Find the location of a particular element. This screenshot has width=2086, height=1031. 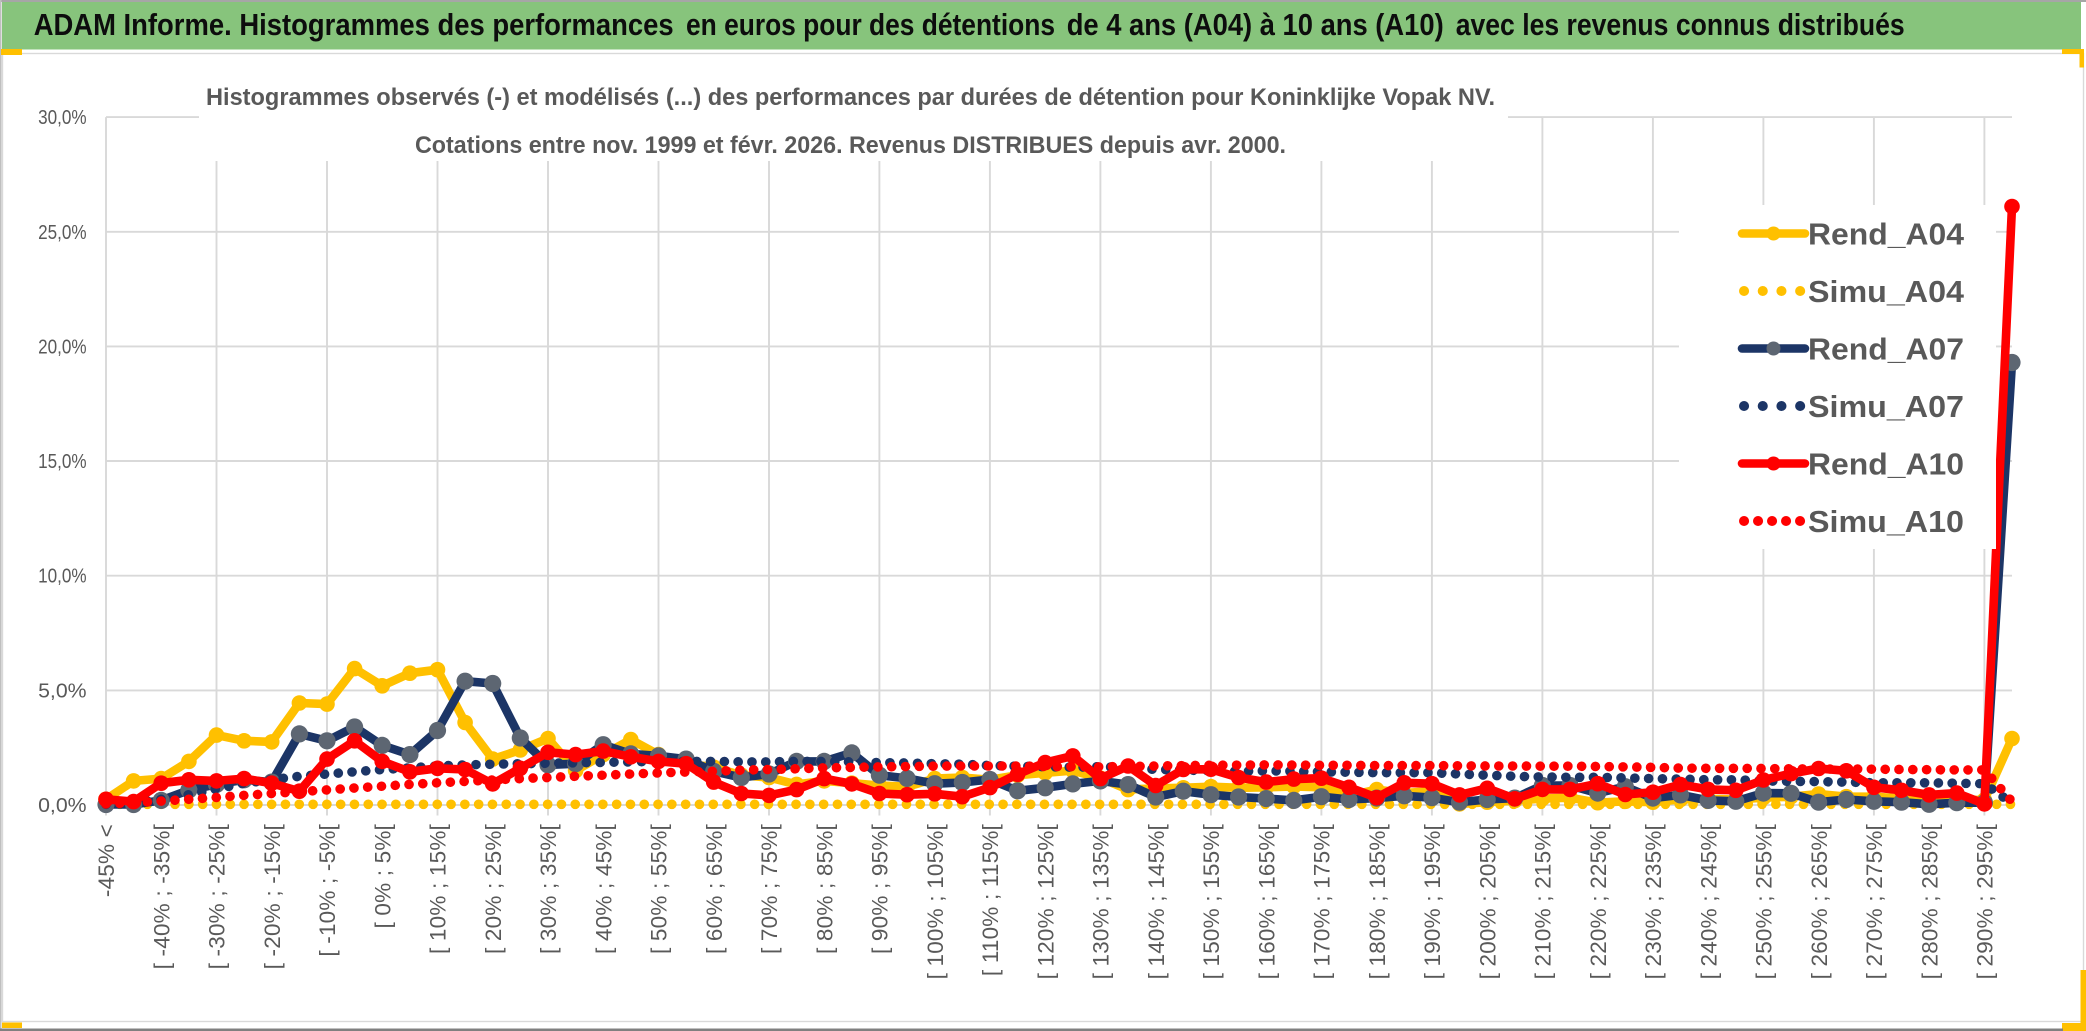

svg-text: [ 80% ; 85%[ is located at coordinates (824, 888).